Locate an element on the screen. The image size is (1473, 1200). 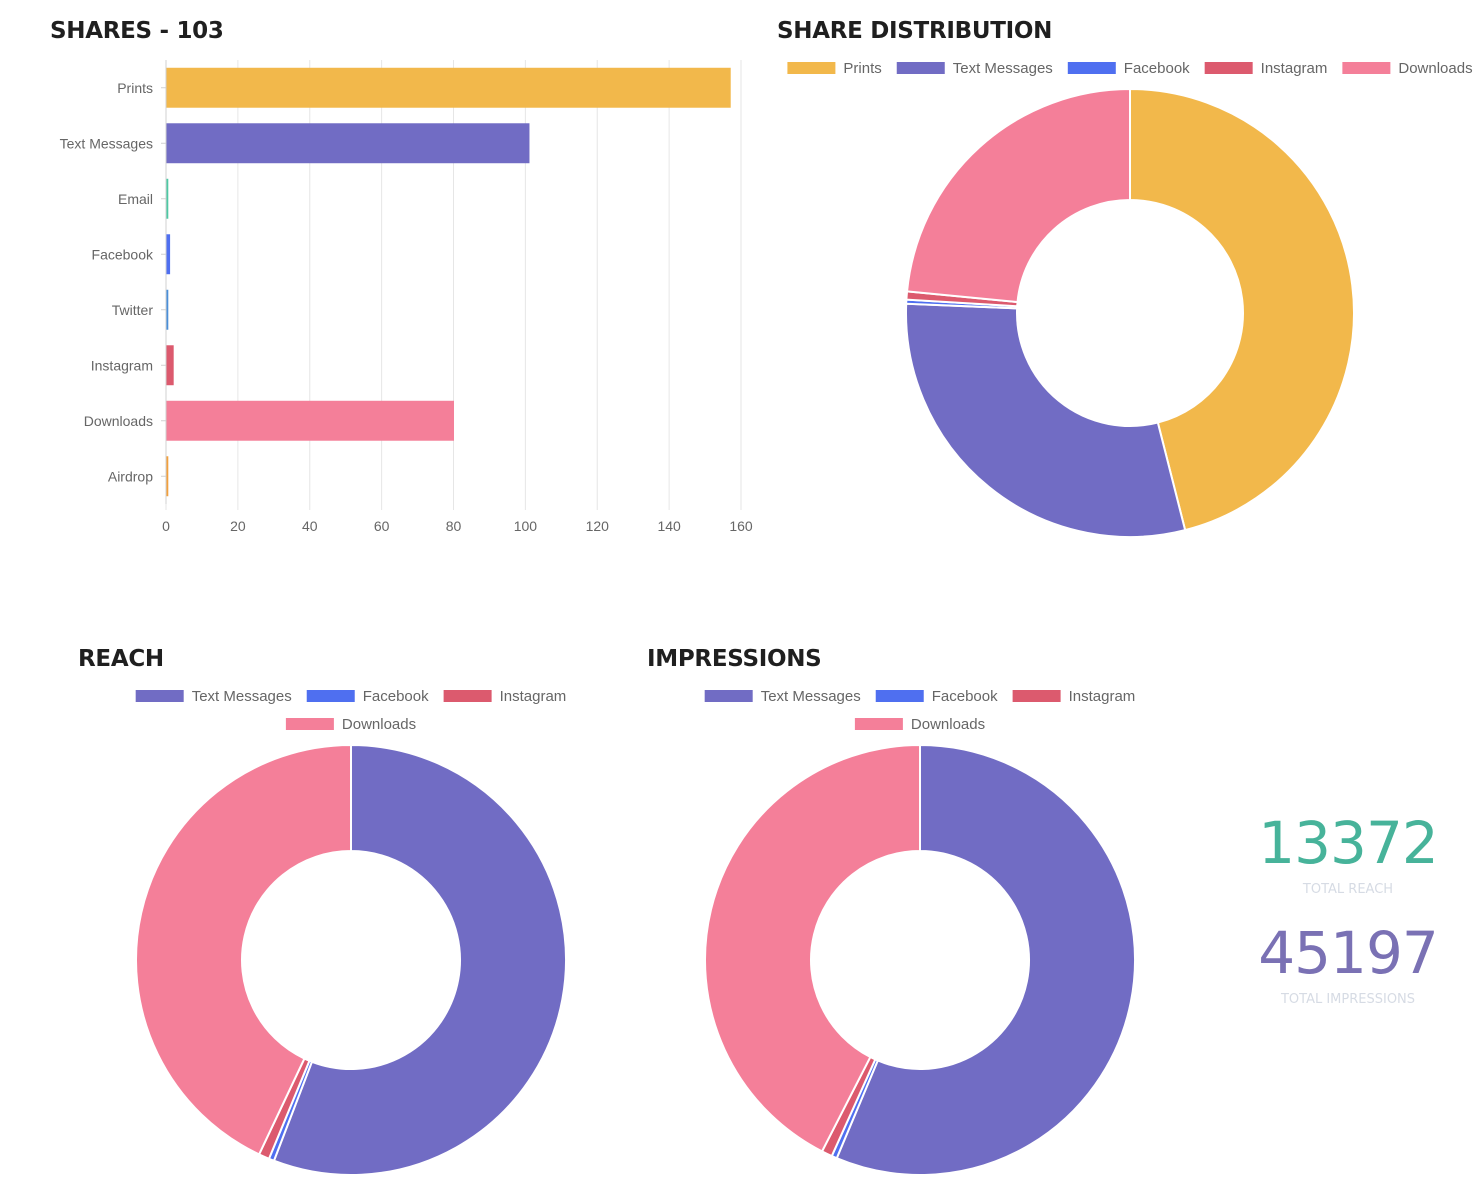
x-tick-label: 20 is located at coordinates (238, 526).